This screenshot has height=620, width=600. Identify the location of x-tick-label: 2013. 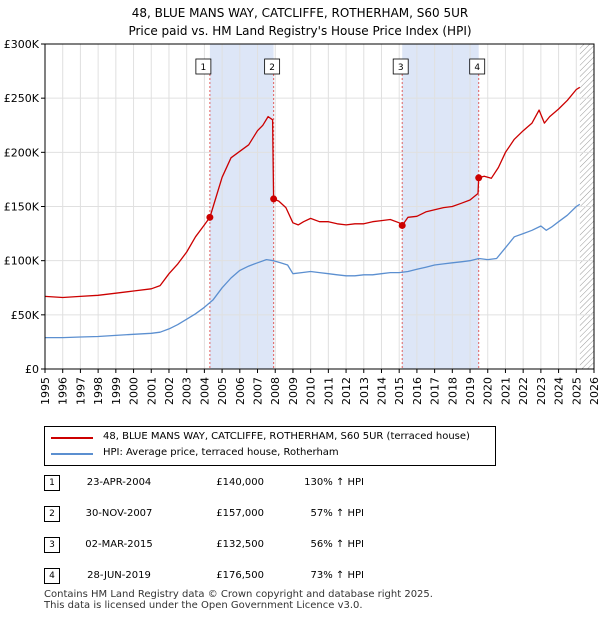
(364, 391).